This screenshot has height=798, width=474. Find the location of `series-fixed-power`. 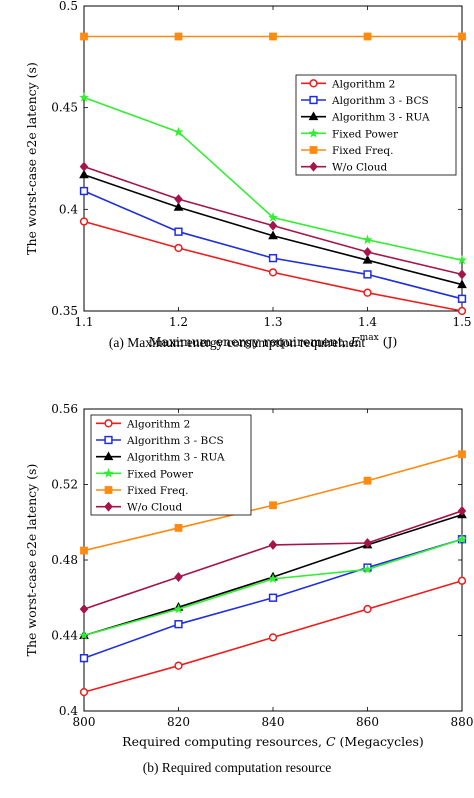

series-fixed-power is located at coordinates (273, 586).